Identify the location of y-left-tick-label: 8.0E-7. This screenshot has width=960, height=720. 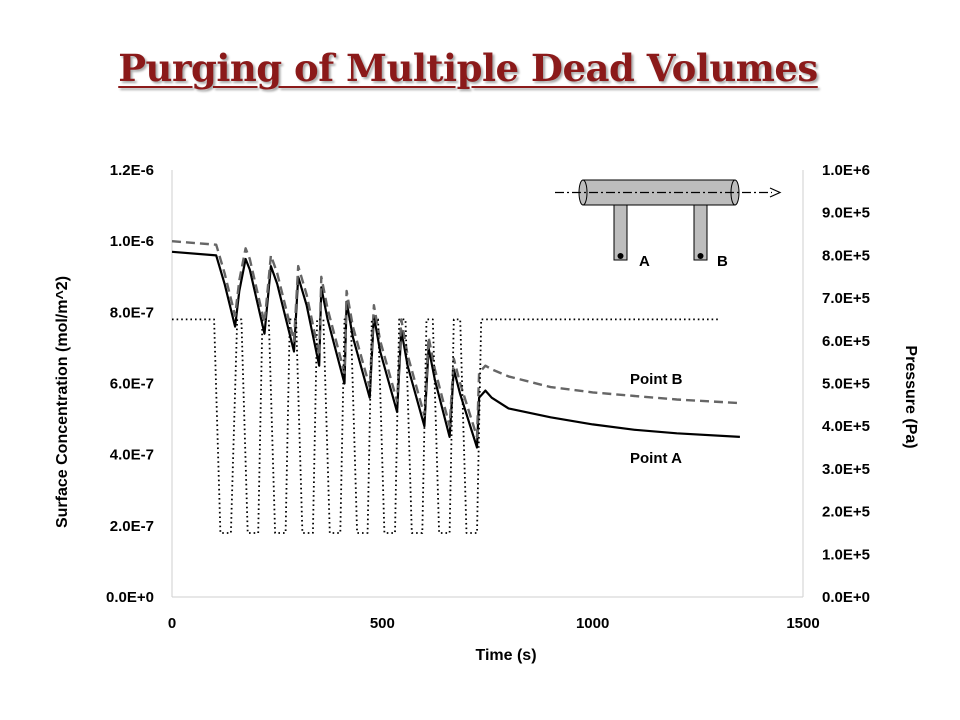
(132, 312).